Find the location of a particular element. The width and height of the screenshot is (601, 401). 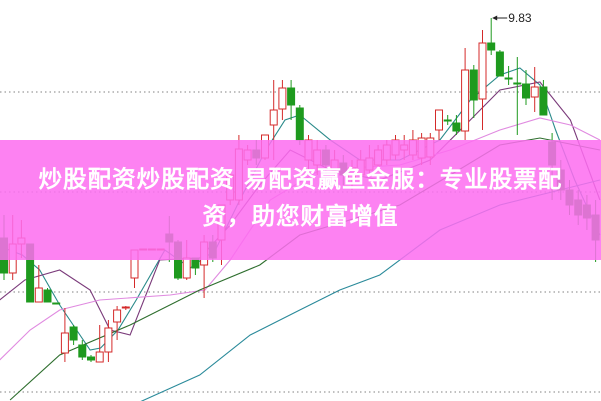

banner-line-1: 炒股配资炒股配资 易配资赢鱼金服：专业股票配 is located at coordinates (300, 179).